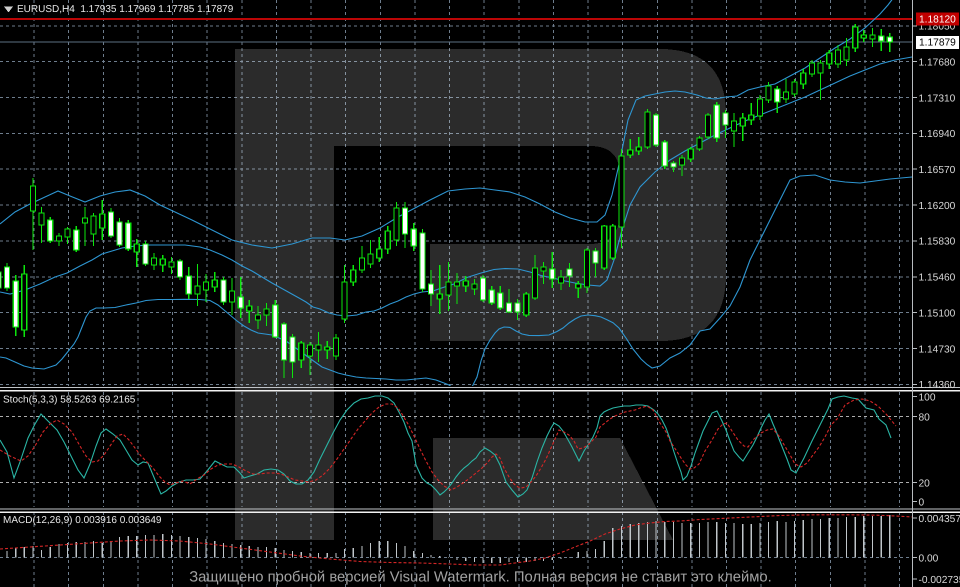 This screenshot has width=960, height=587. I want to click on svg-text: 1.16570, so click(937, 170).